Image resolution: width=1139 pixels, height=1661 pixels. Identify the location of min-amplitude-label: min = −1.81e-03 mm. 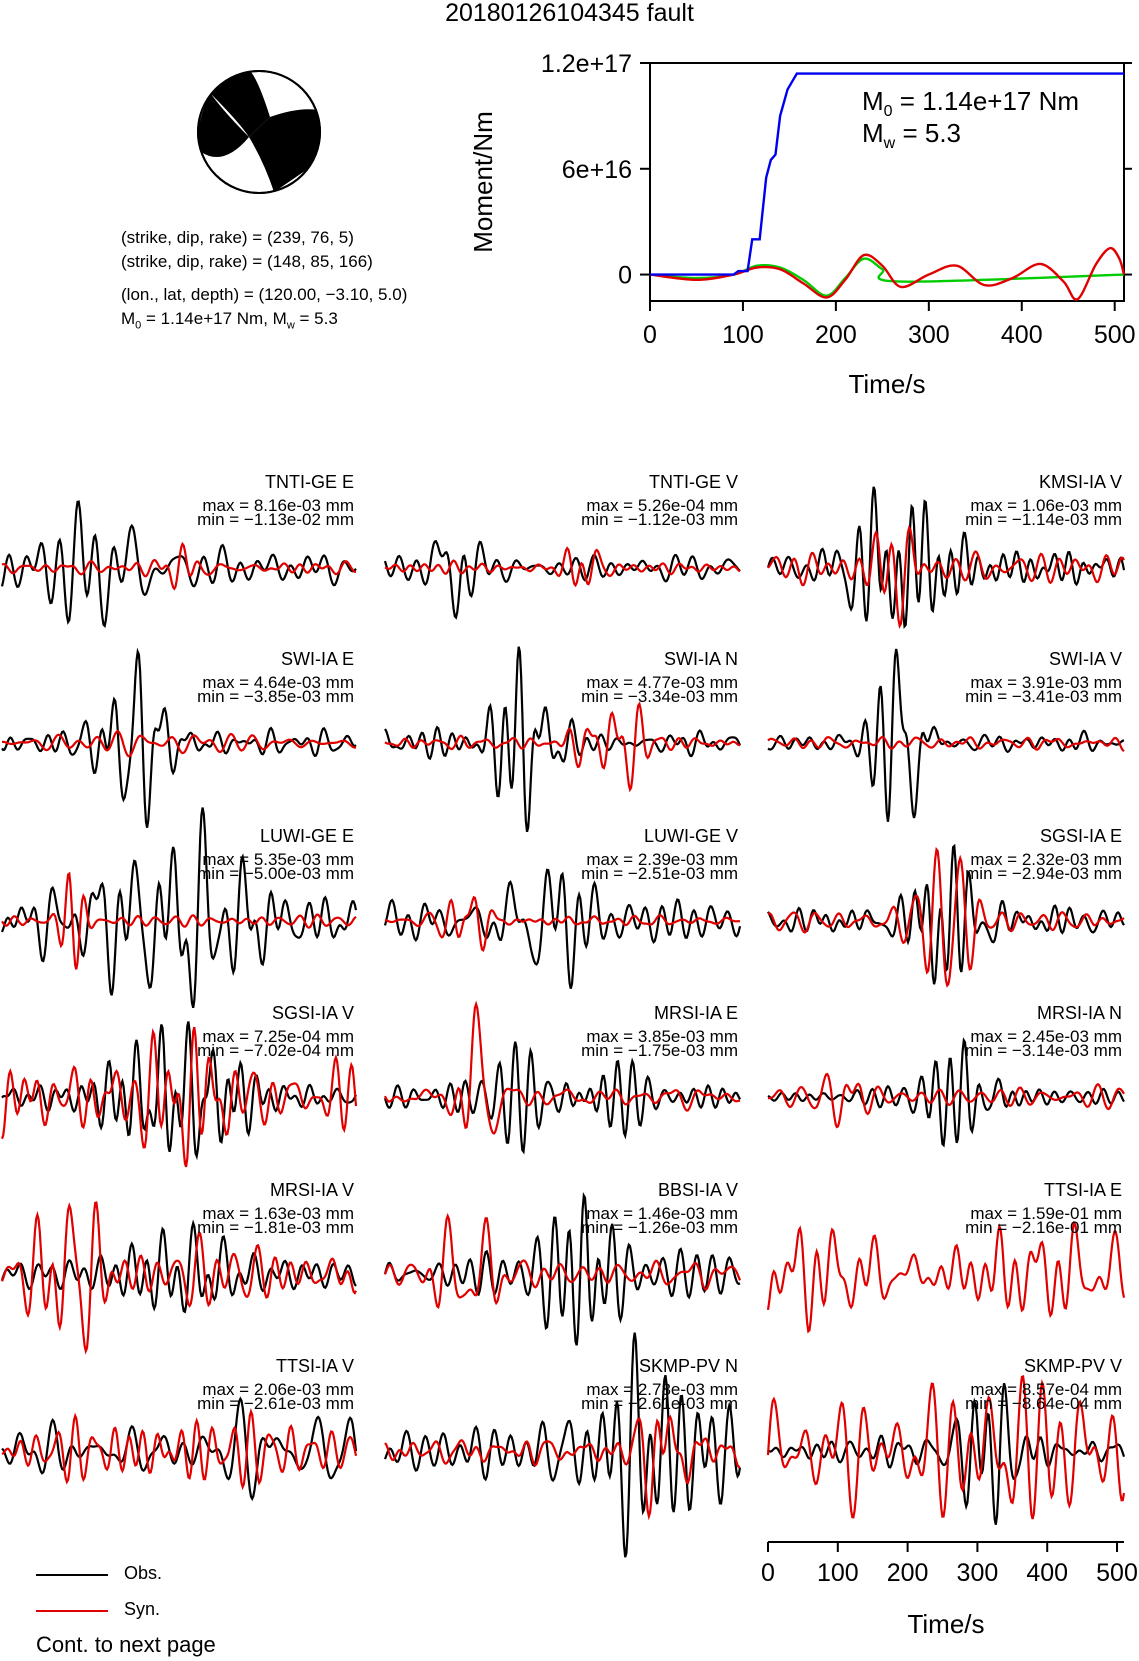
(275, 1227).